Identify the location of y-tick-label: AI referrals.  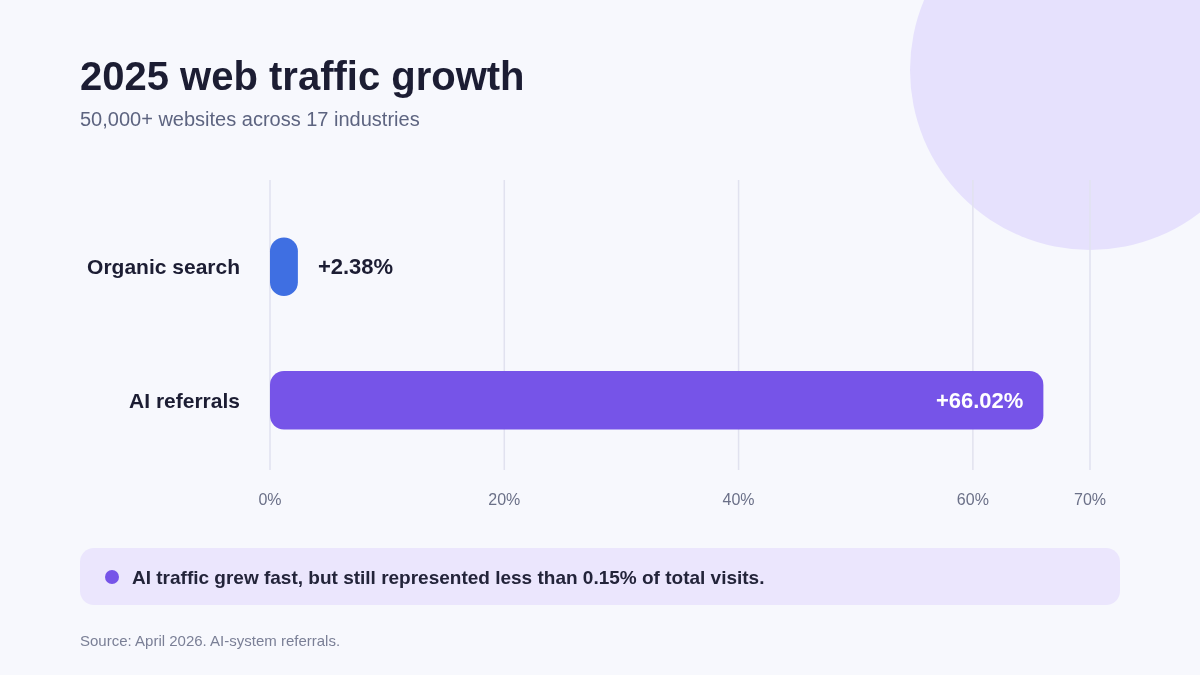
(184, 400).